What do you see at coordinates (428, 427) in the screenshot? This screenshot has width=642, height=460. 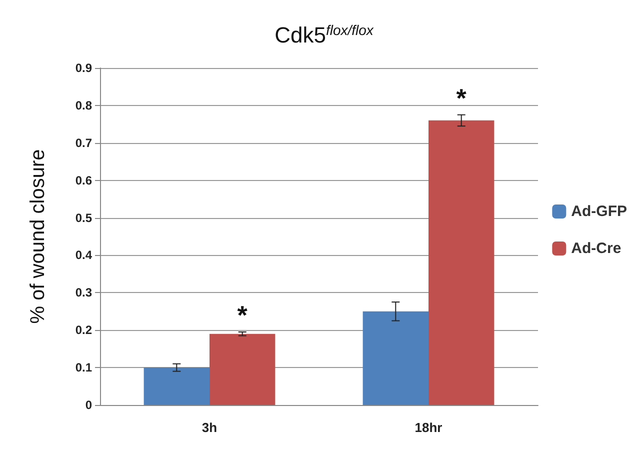 I see `x-tick-label: 18hr` at bounding box center [428, 427].